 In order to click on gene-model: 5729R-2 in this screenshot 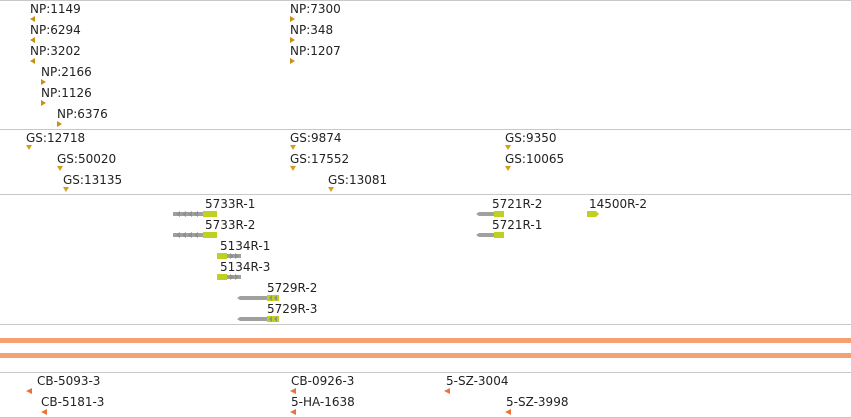, I will do `click(282, 291)`.